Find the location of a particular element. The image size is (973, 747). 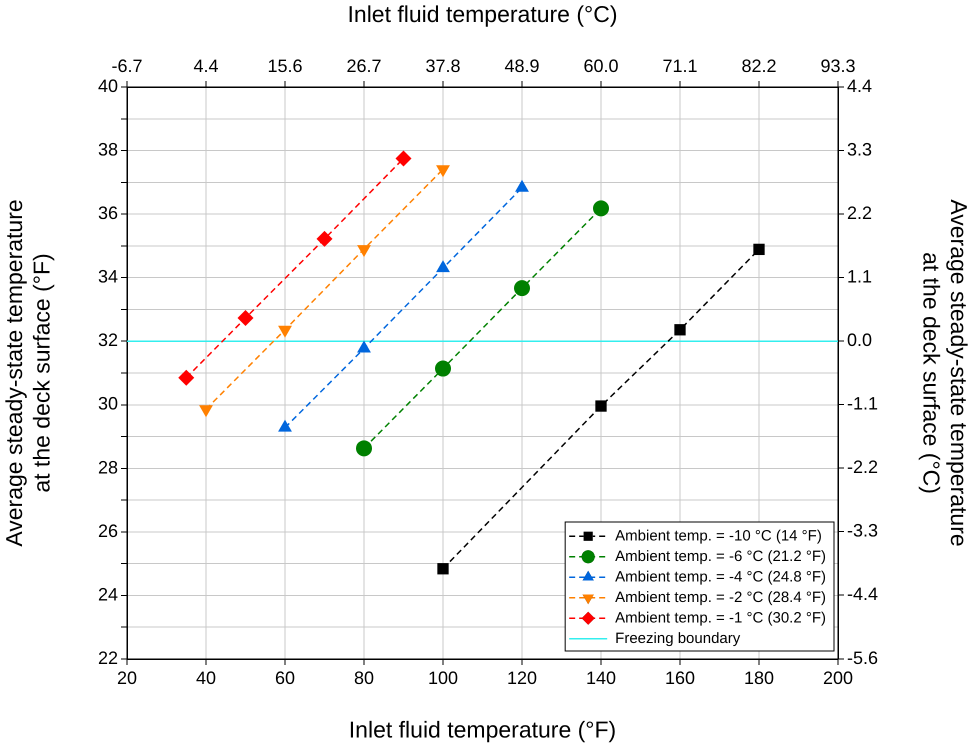

y2-tick-label: 4.4 is located at coordinates (859, 86).